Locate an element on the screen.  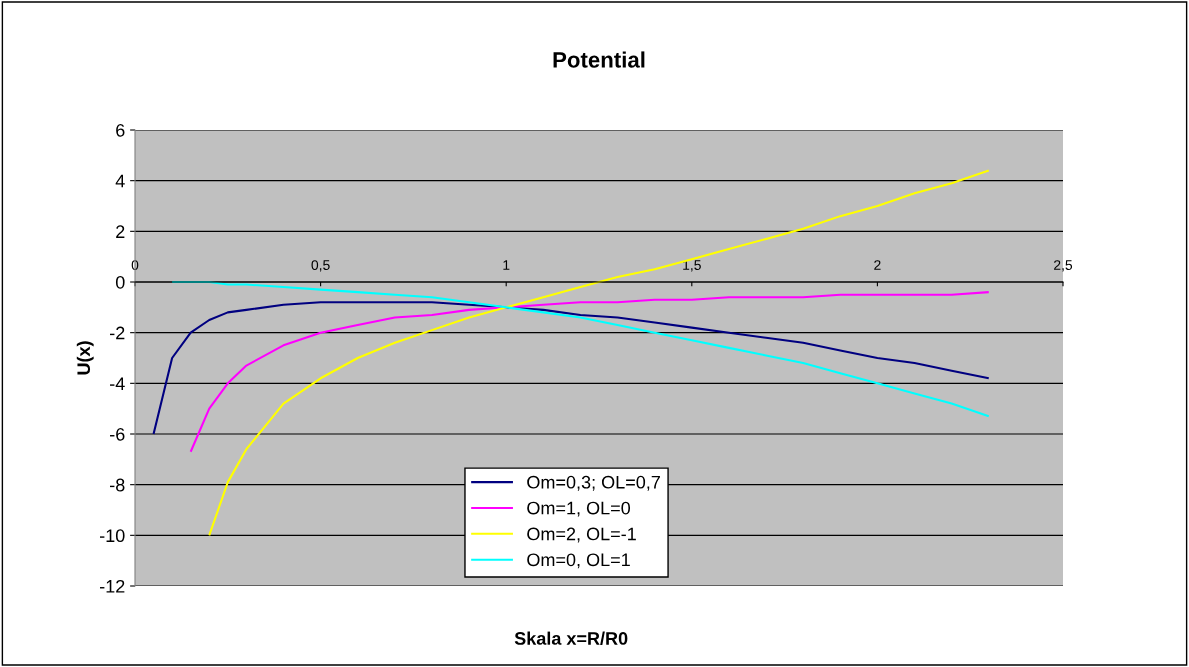
legend-label: Om=0, OL=1 is located at coordinates (578, 561).